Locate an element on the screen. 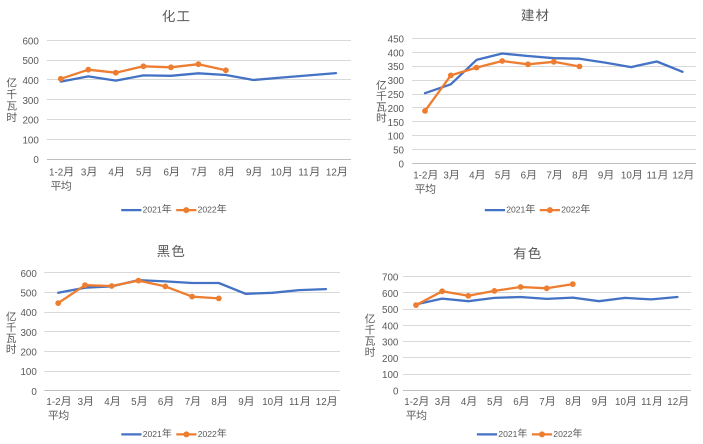  svg-text: 150 is located at coordinates (396, 123).